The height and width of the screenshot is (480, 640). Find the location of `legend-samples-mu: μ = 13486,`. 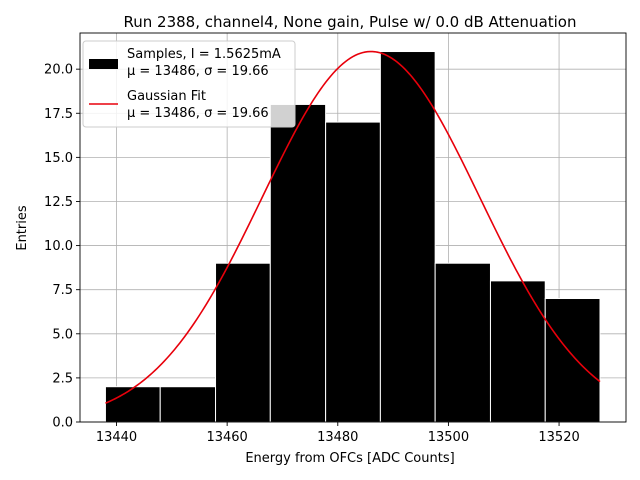

legend-samples-mu: μ = 13486, is located at coordinates (165, 71).